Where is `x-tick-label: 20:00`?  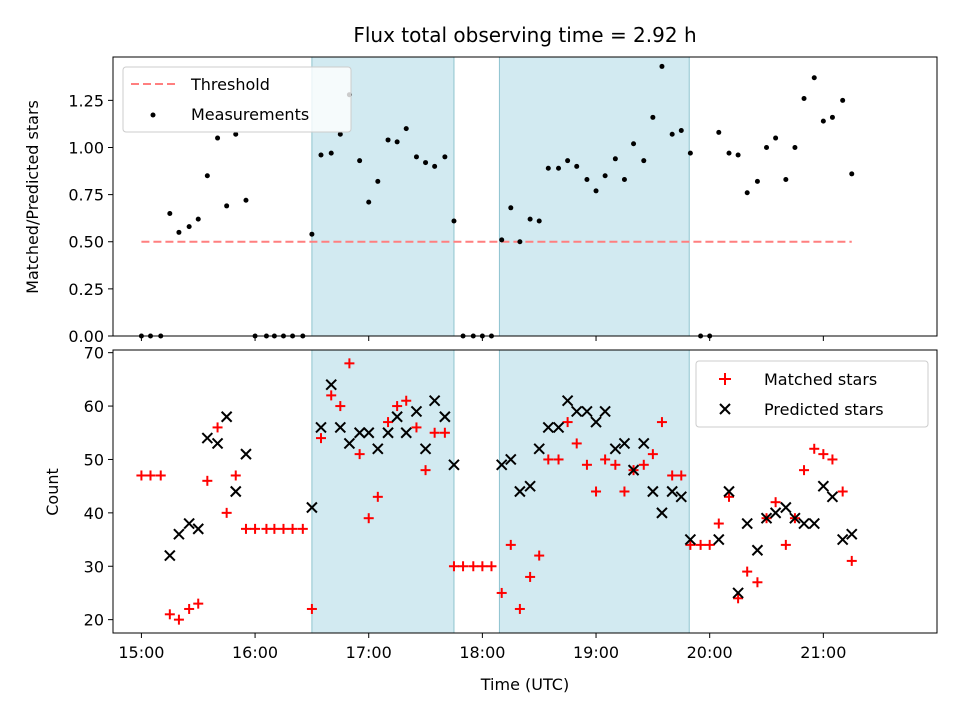 x-tick-label: 20:00 is located at coordinates (710, 652).